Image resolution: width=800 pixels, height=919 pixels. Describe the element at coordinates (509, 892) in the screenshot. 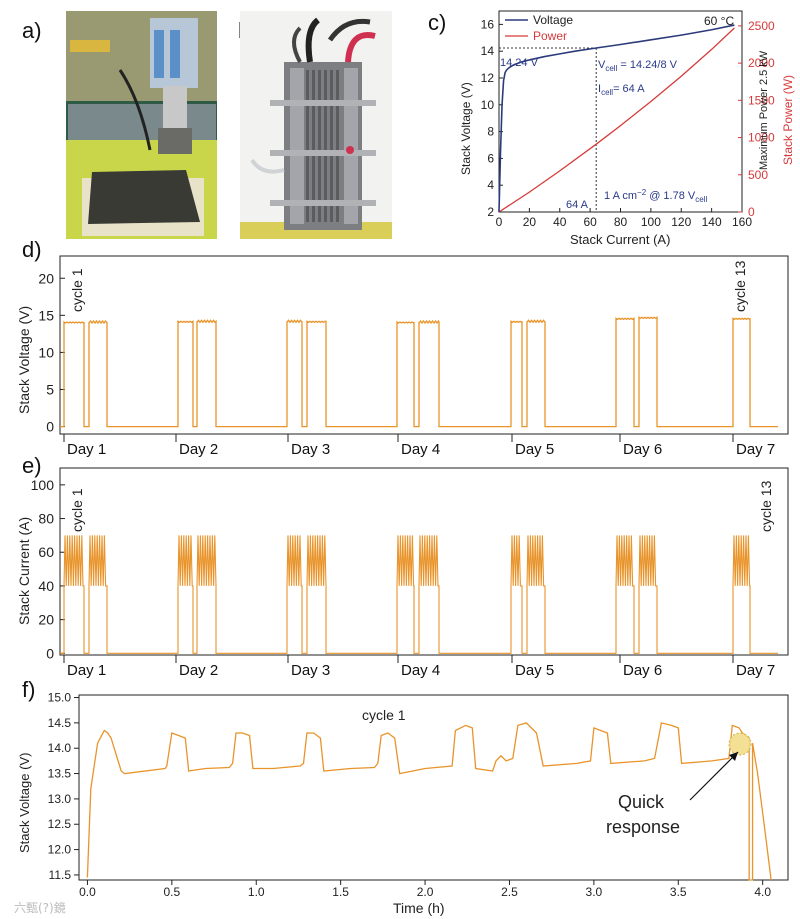

I see `chart-f-xtick-label: 2.5` at that location.